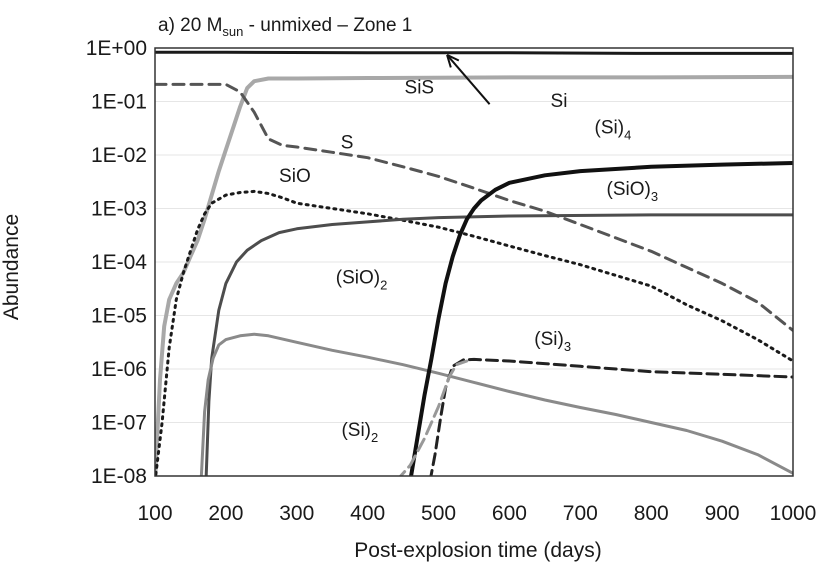 The image size is (830, 573). What do you see at coordinates (453, 61) in the screenshot?
I see `si-arrow-head` at bounding box center [453, 61].